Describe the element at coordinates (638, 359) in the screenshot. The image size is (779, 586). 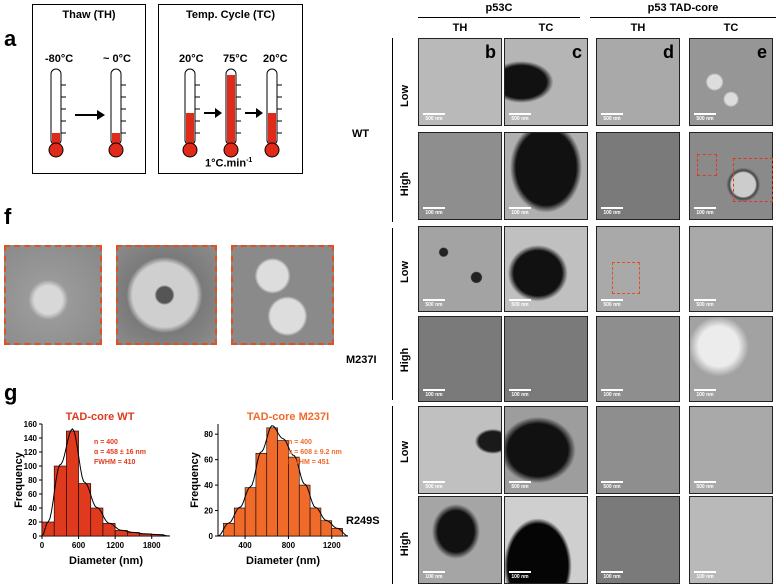
I see `em-m-high-tad-th: 100 nm` at that location.